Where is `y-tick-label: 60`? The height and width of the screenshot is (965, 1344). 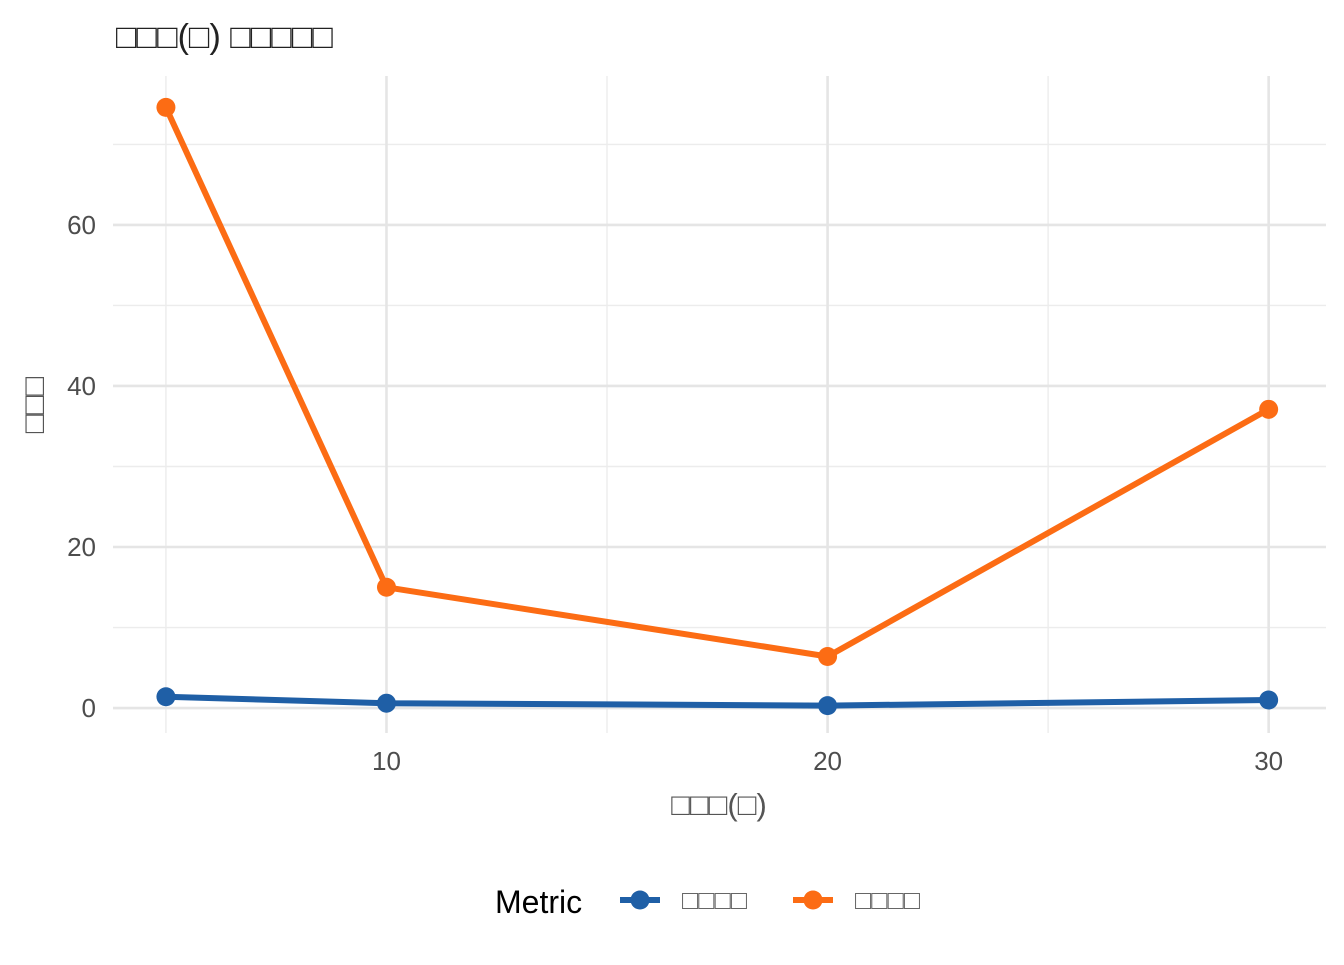 y-tick-label: 60 is located at coordinates (81, 225).